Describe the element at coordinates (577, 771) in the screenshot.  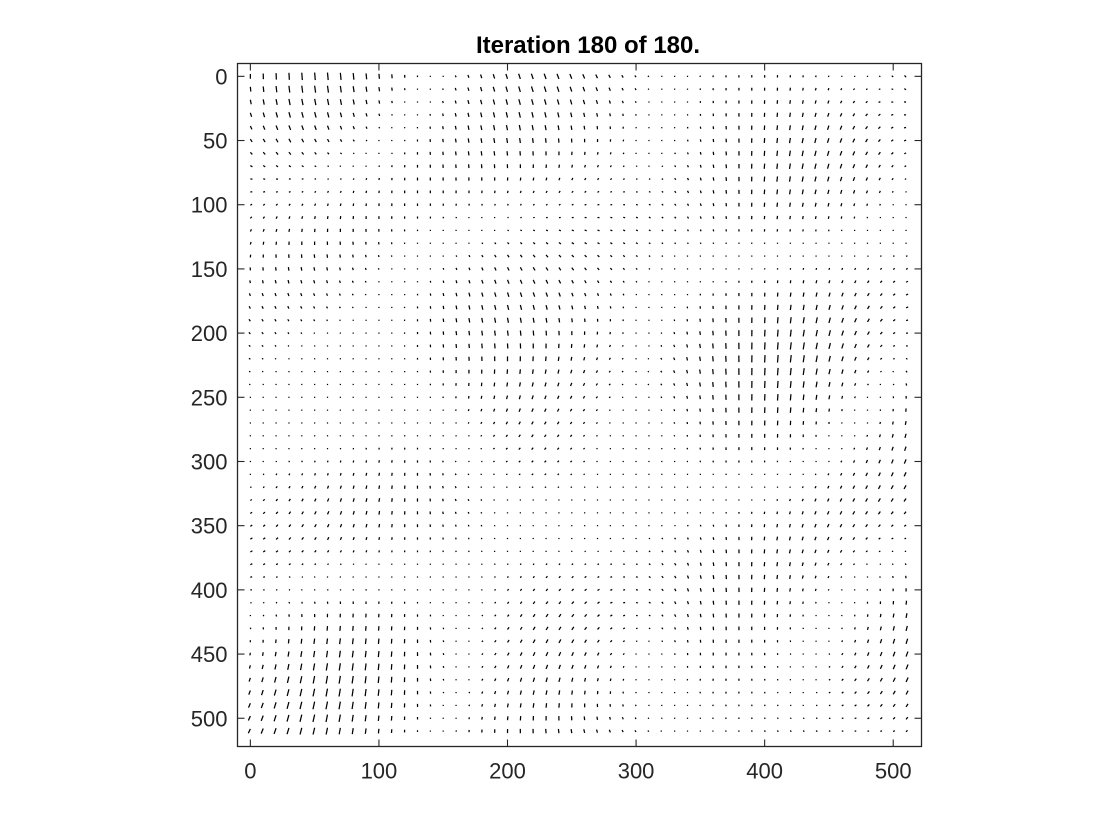
I see `x-axis-tick-labels: 0 100 200 300 400 500` at that location.